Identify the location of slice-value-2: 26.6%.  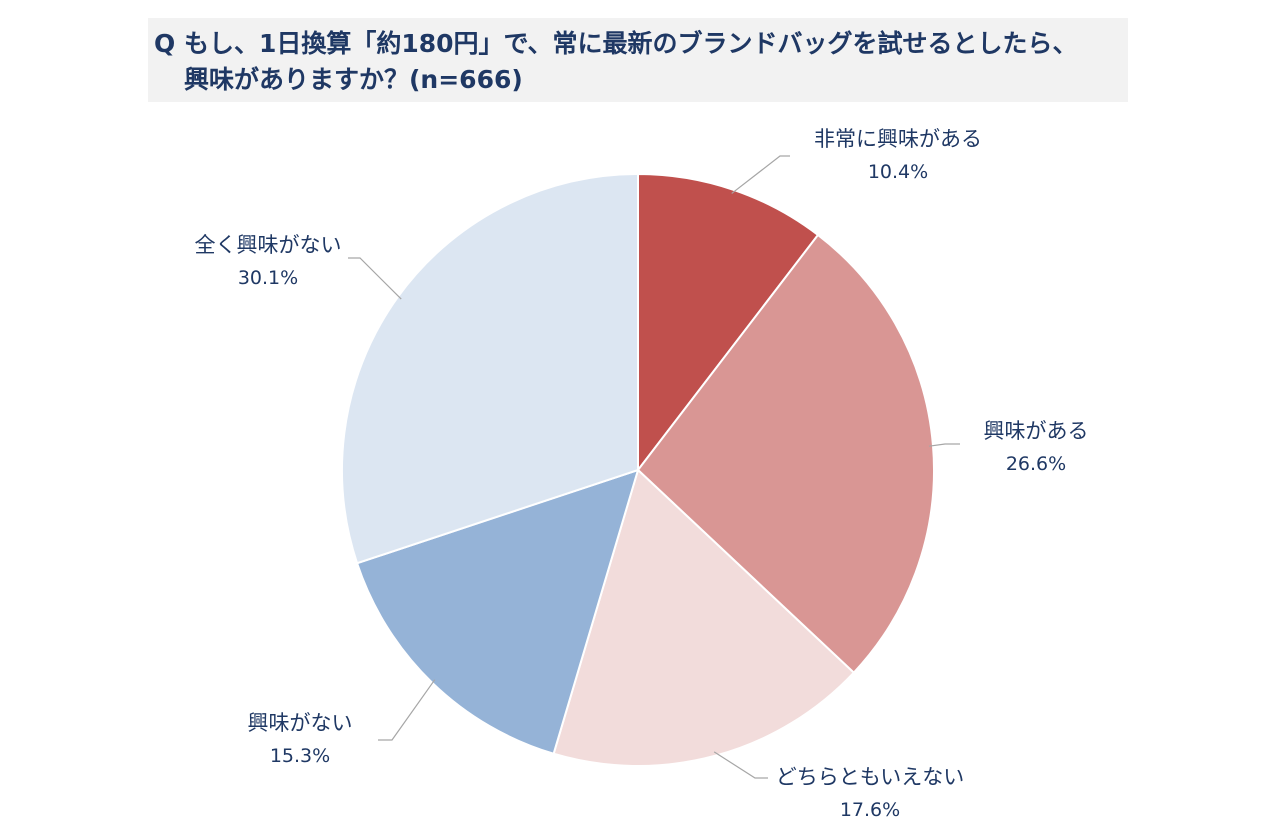
(1036, 464).